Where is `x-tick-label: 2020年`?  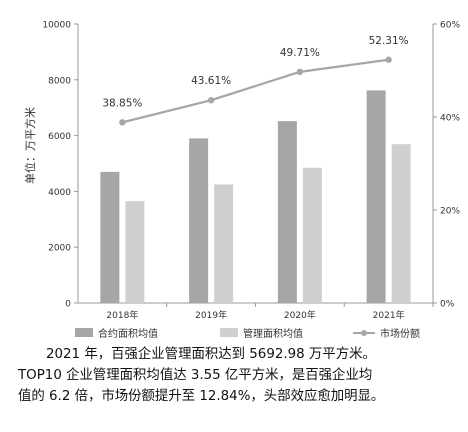 x-tick-label: 2020年 is located at coordinates (300, 315).